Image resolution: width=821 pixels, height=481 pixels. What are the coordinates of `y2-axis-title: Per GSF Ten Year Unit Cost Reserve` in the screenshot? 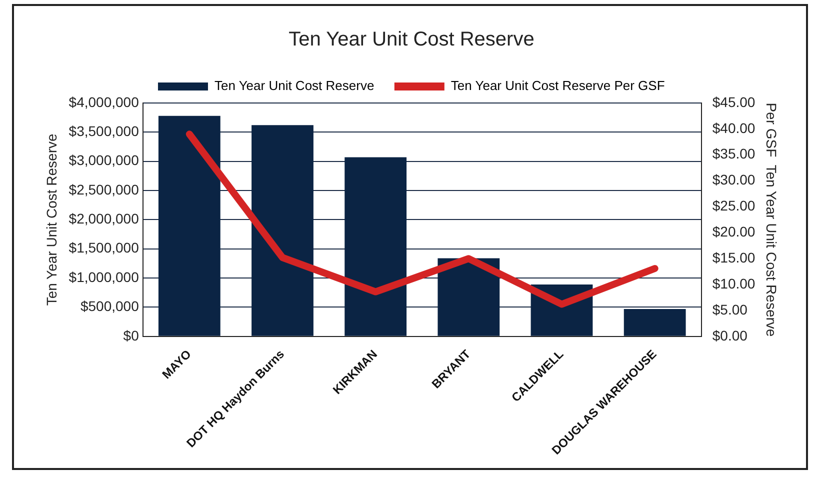 It's located at (772, 219).